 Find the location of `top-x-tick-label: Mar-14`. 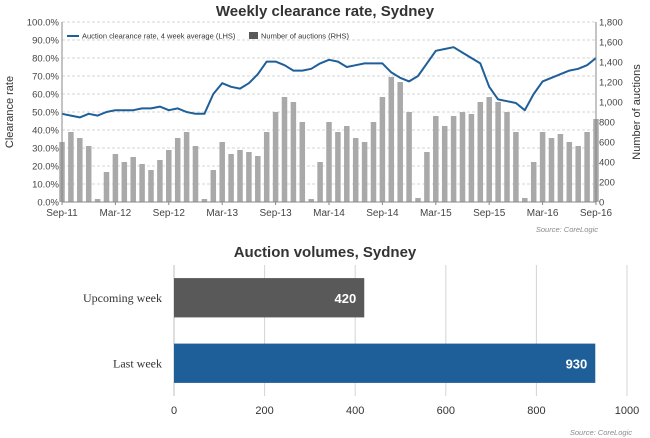

top-x-tick-label: Mar-14 is located at coordinates (329, 213).